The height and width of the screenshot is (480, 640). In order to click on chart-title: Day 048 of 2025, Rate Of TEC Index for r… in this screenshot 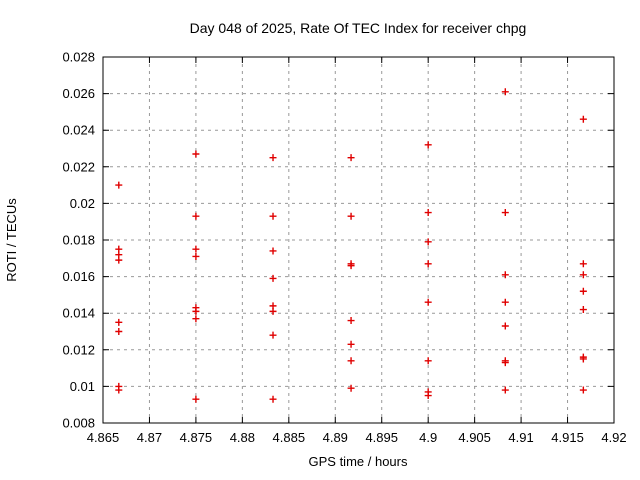, I will do `click(358, 28)`.